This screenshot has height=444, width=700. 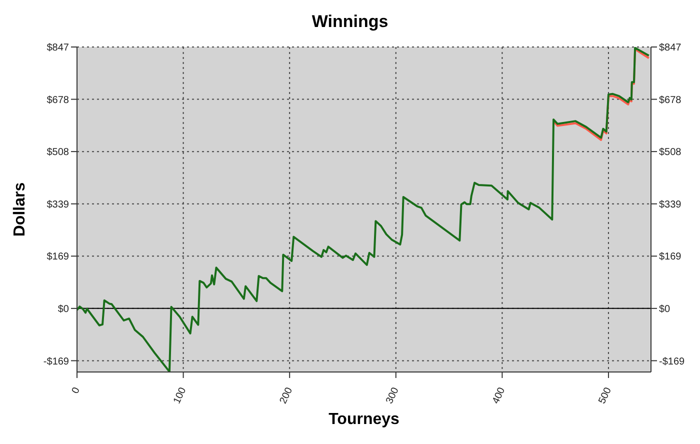 What do you see at coordinates (672, 362) in the screenshot?
I see `y2-tick-label: -$169` at bounding box center [672, 362].